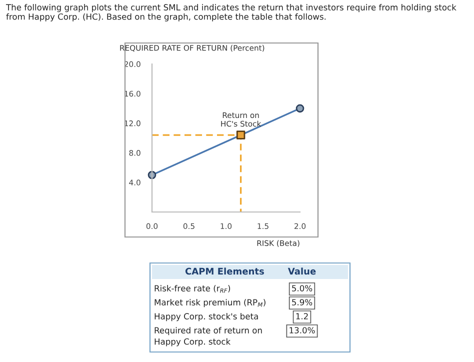  Describe the element at coordinates (206, 317) in the screenshot. I see `text: Happy Corp. stock's beta` at that location.